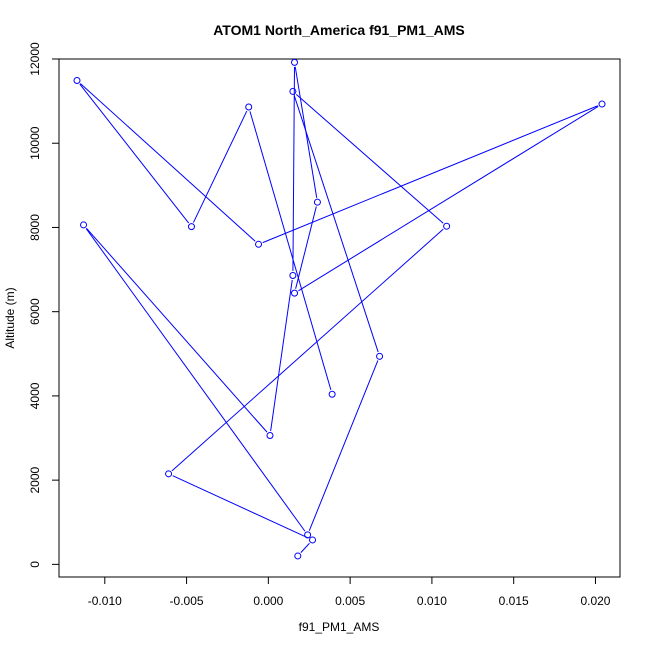 The image size is (650, 650). Describe the element at coordinates (35, 311) in the screenshot. I see `y-tick-label: 6000` at that location.